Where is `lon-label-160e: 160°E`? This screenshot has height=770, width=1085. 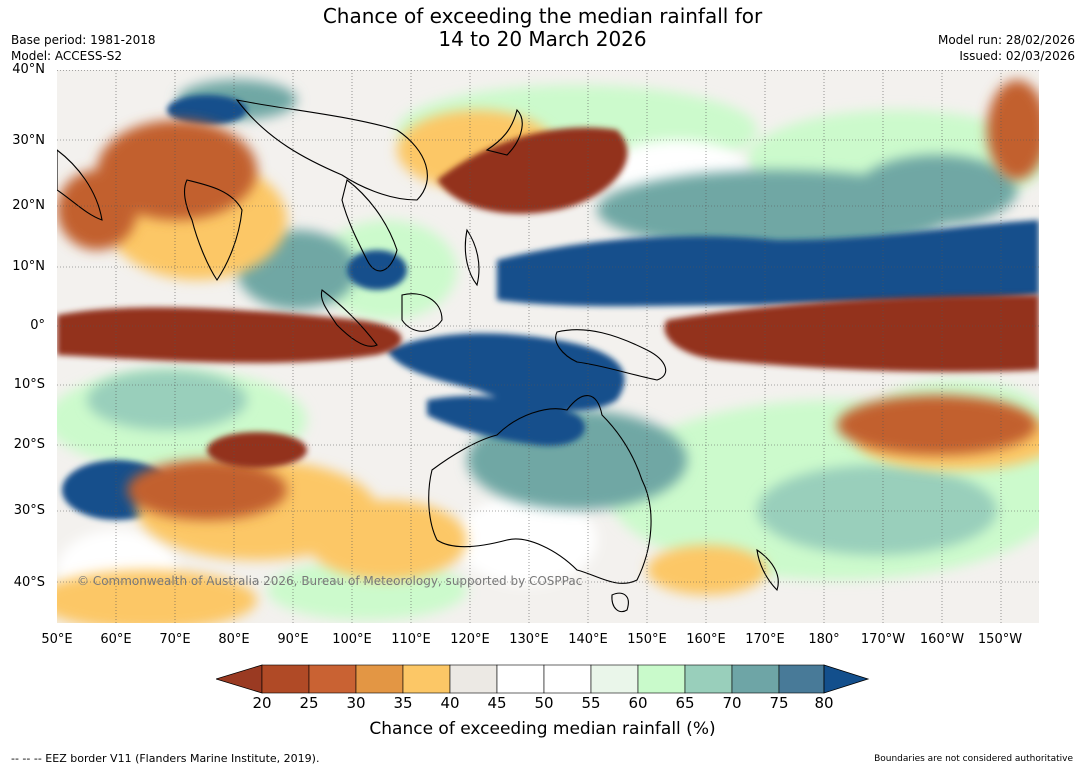
lon-label-160e: 160°E is located at coordinates (706, 639).